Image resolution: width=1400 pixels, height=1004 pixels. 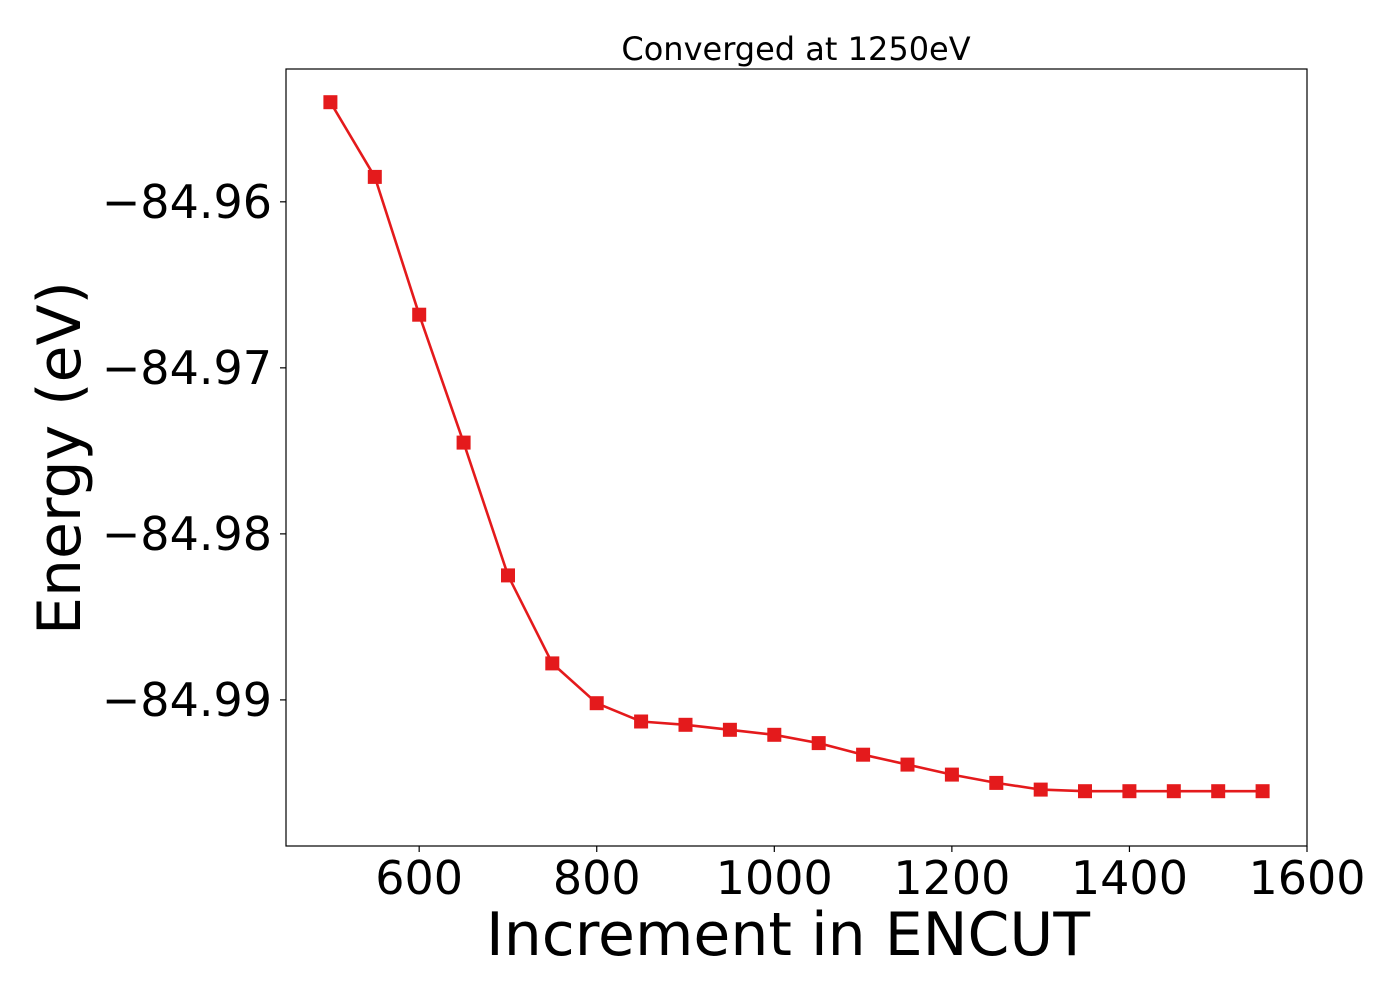 I want to click on y-tick-label: −84.97, so click(x=187, y=368).